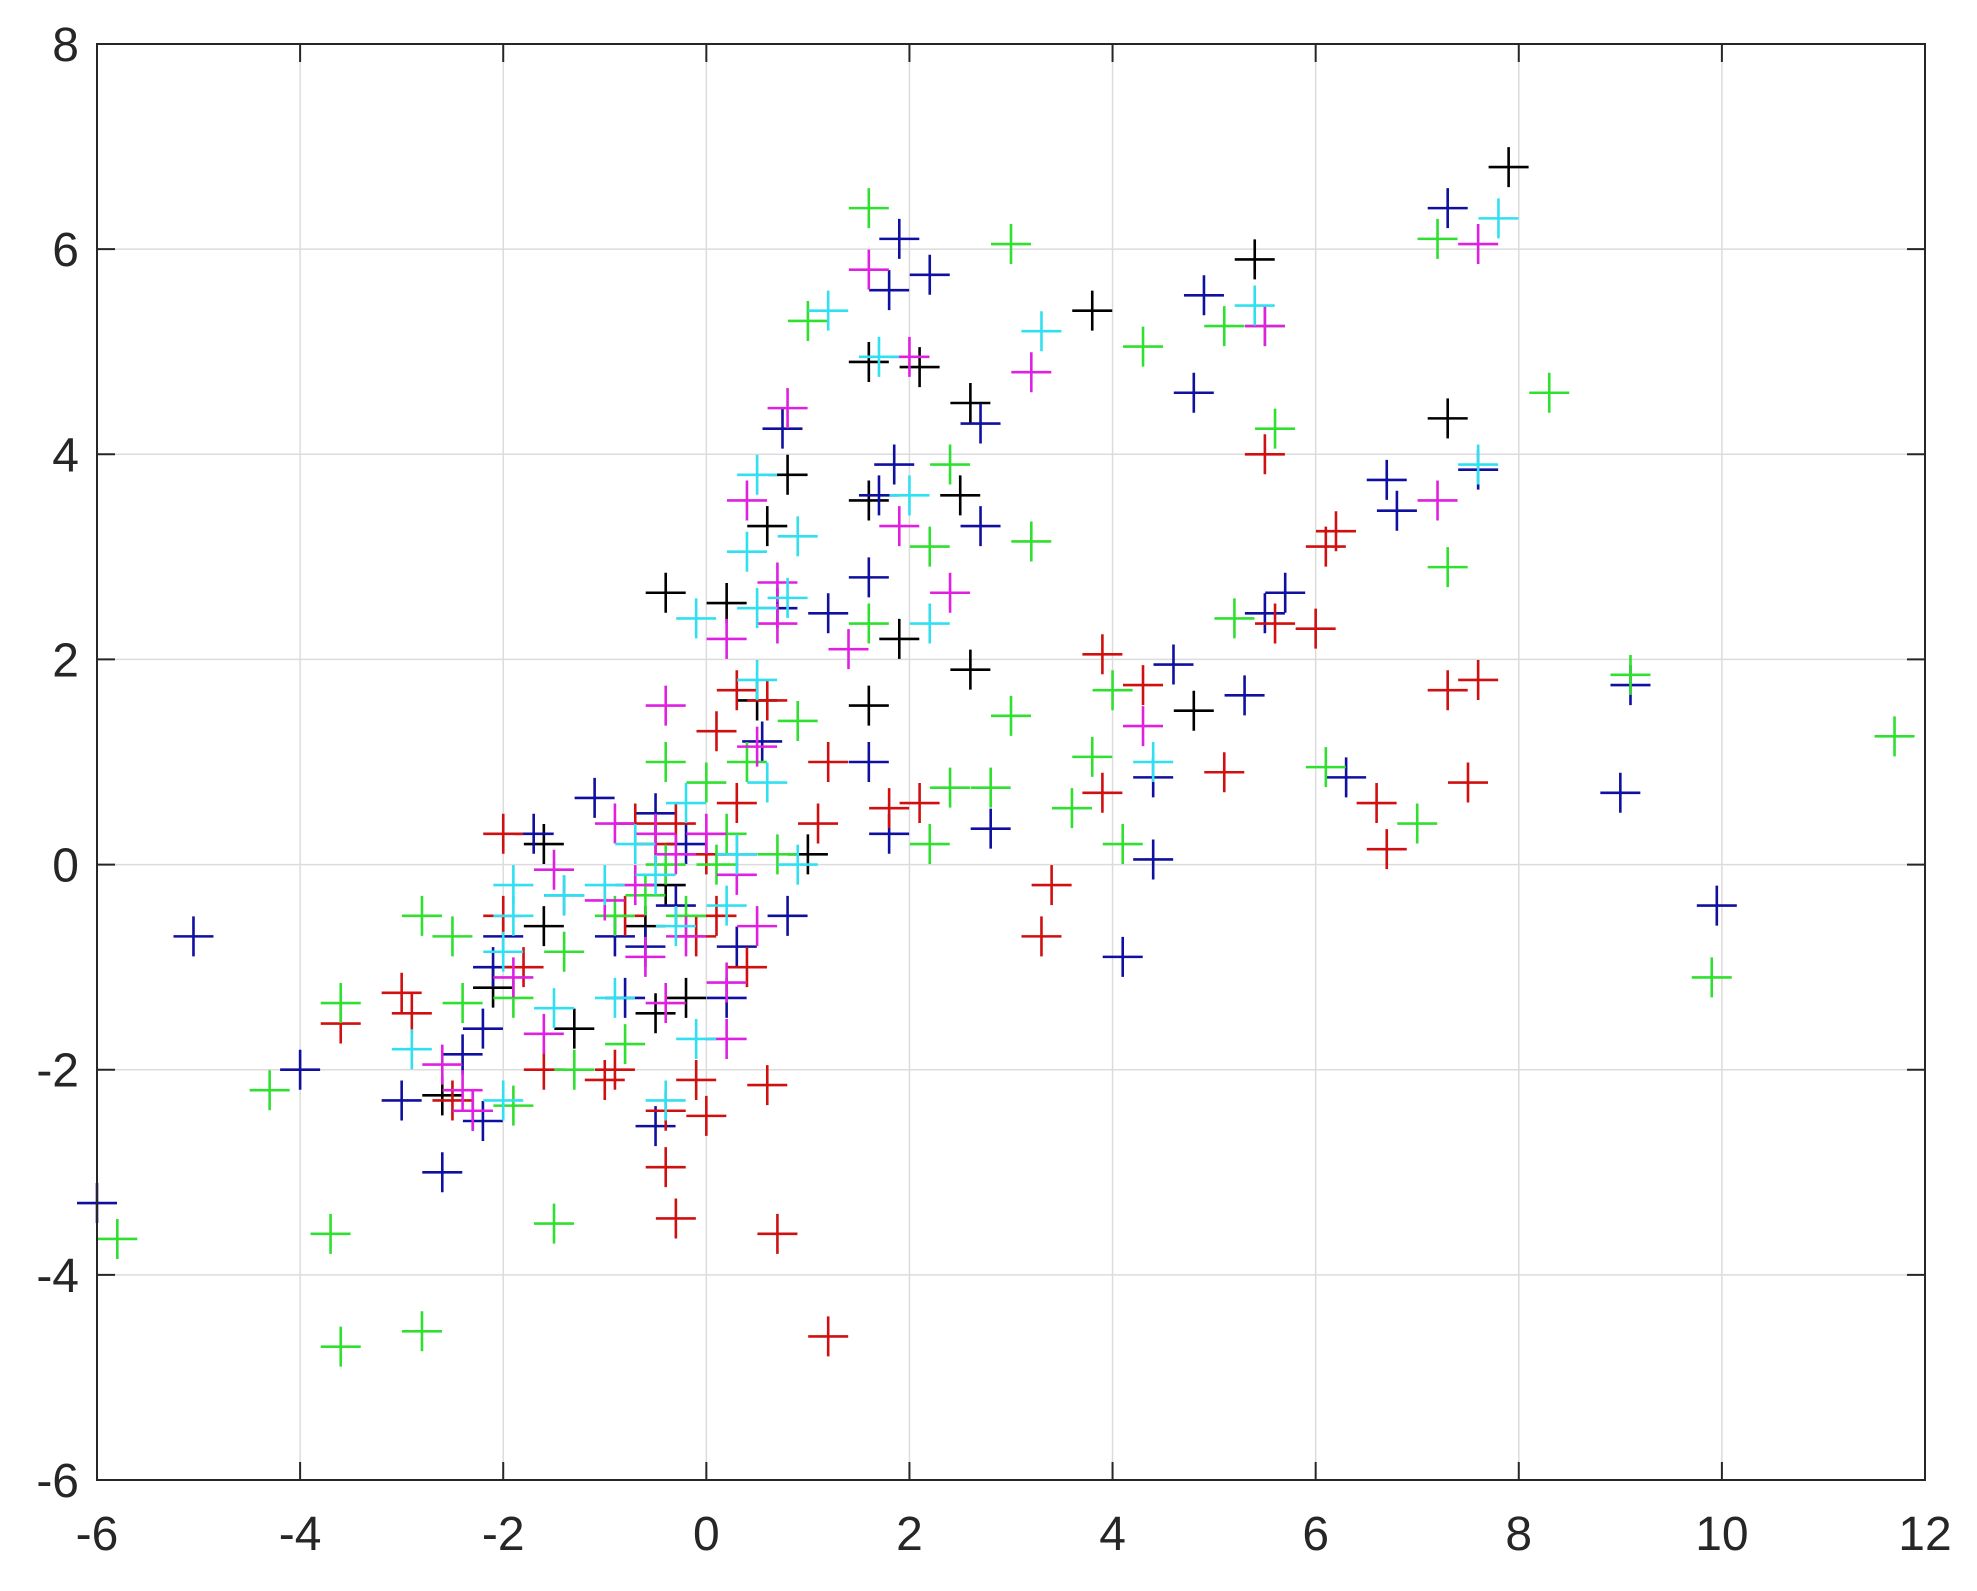 The height and width of the screenshot is (1591, 1977). What do you see at coordinates (65, 250) in the screenshot?
I see `y-tick-label: 6` at bounding box center [65, 250].